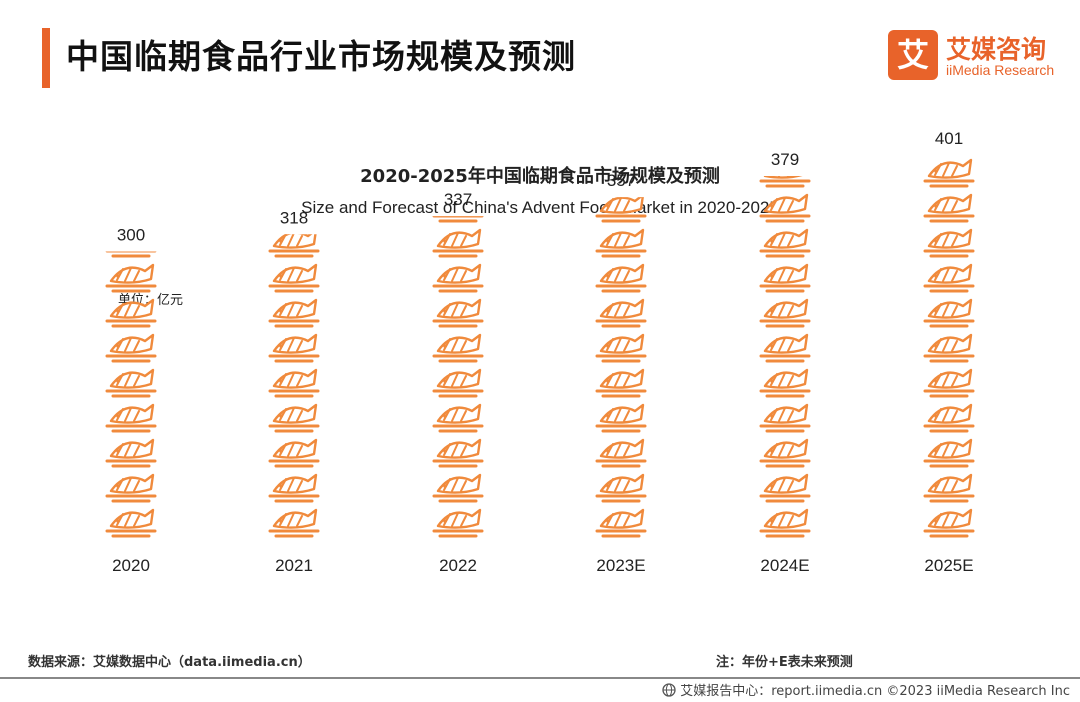 The image size is (1080, 702). I want to click on logo-name-en: iiMedia Research, so click(1000, 70).